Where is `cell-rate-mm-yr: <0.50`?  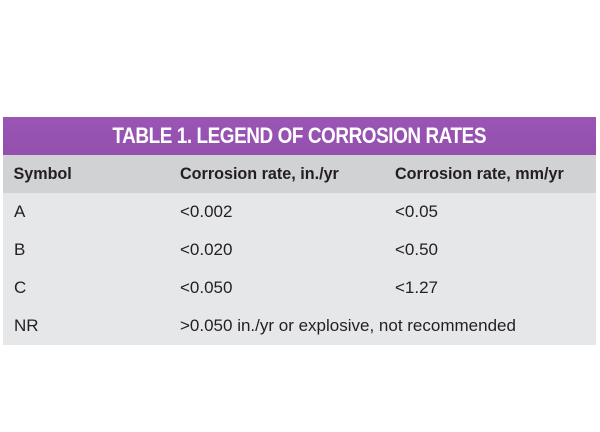
cell-rate-mm-yr: <0.50 is located at coordinates (417, 249).